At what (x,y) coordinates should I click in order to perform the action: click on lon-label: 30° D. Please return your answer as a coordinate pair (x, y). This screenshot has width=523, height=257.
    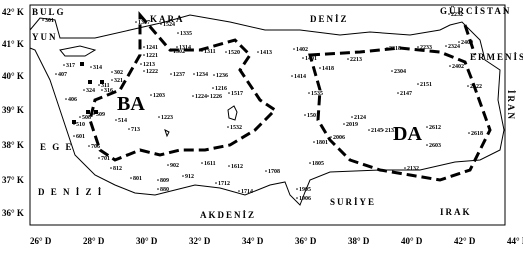
    Looking at the image, I should click on (147, 241).